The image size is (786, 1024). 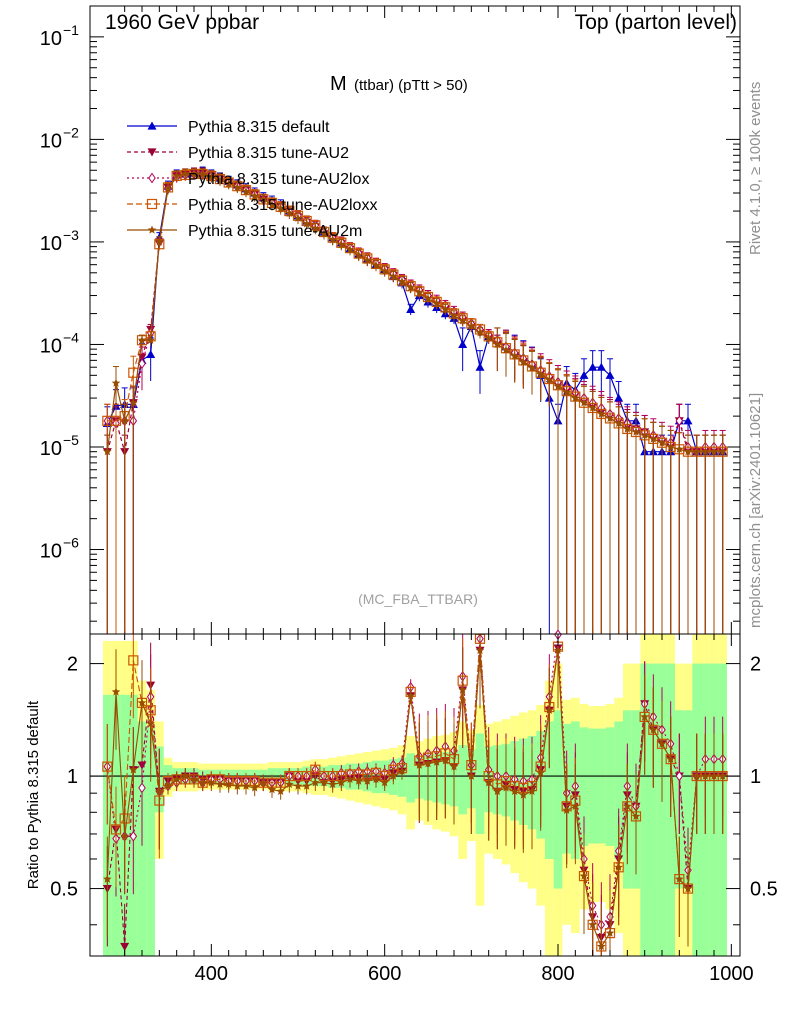 I want to click on ratio-y-tick-label-right: 0.5, so click(x=764, y=890).